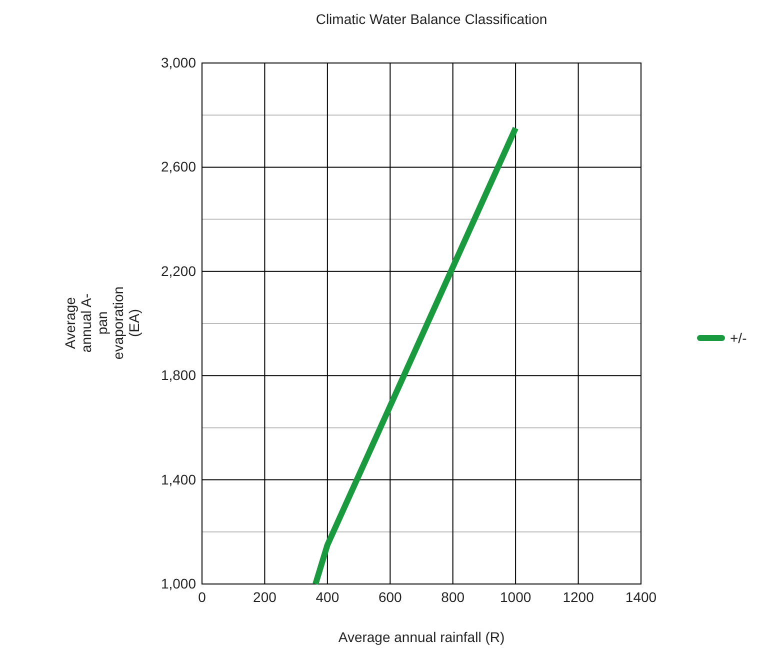 Image resolution: width=784 pixels, height=656 pixels. Describe the element at coordinates (178, 62) in the screenshot. I see `y-tick-label: 3,000` at that location.